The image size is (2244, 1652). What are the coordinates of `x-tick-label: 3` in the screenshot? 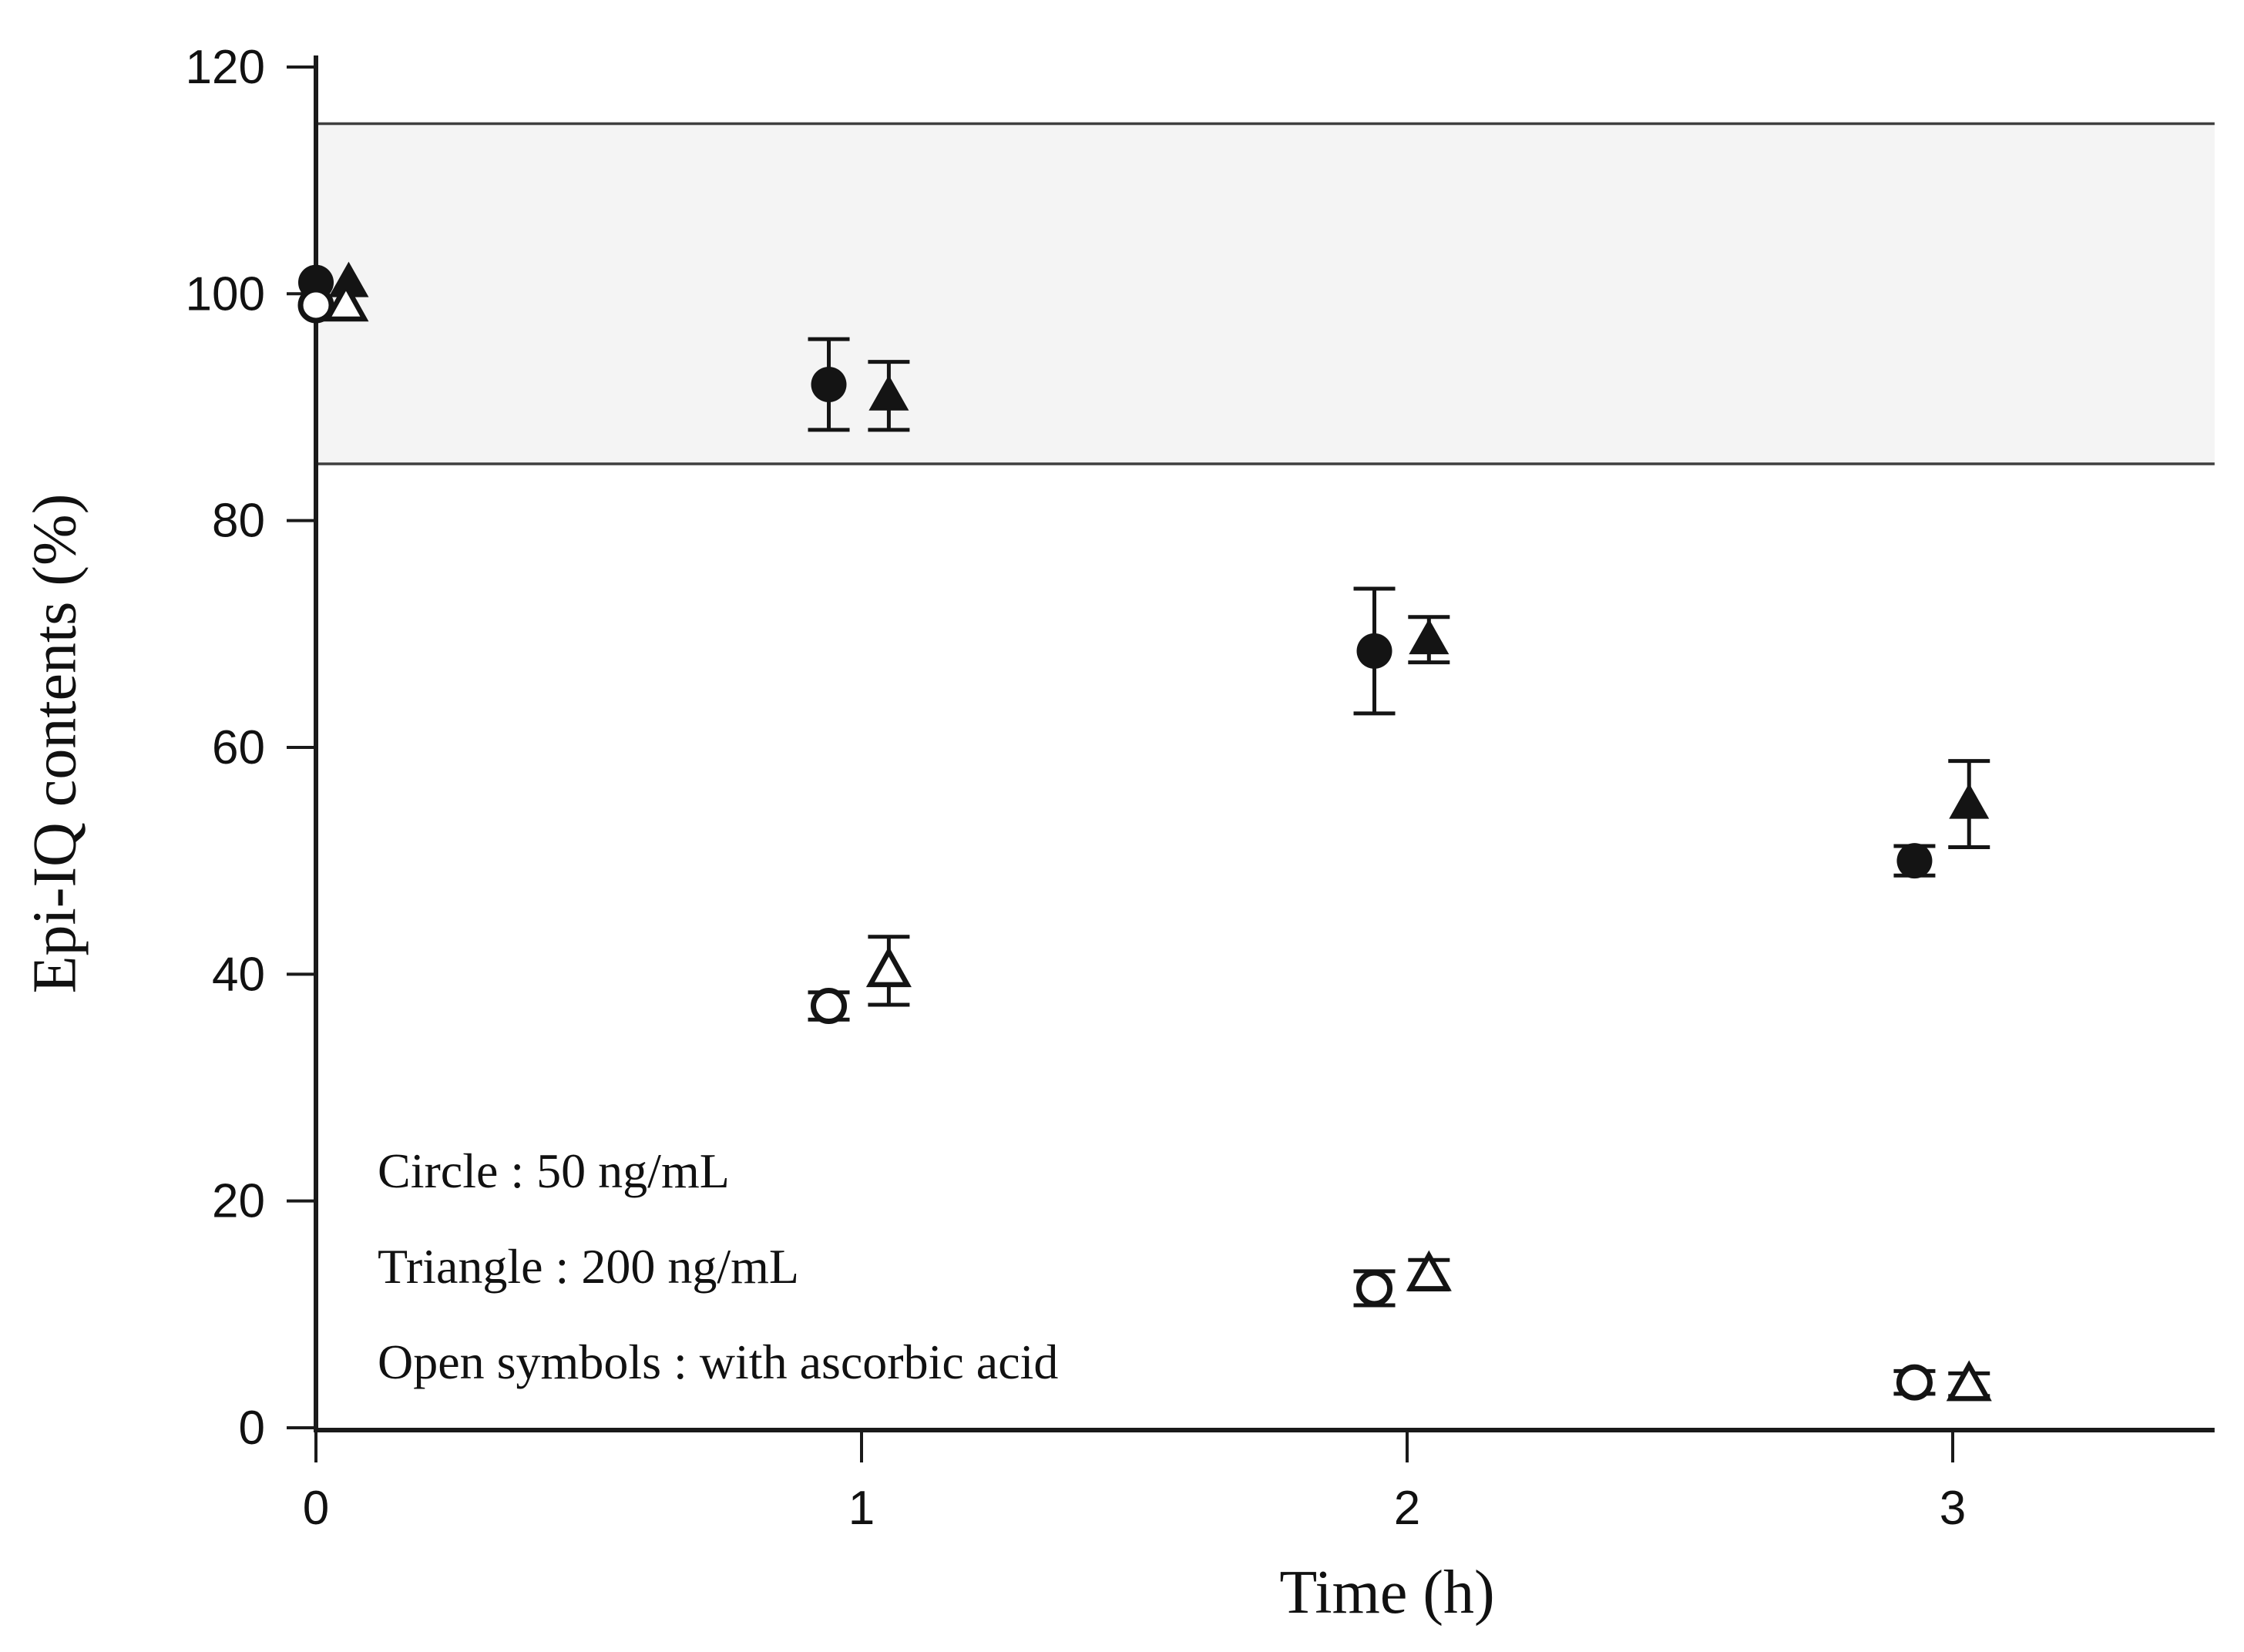 It's located at (1953, 1508).